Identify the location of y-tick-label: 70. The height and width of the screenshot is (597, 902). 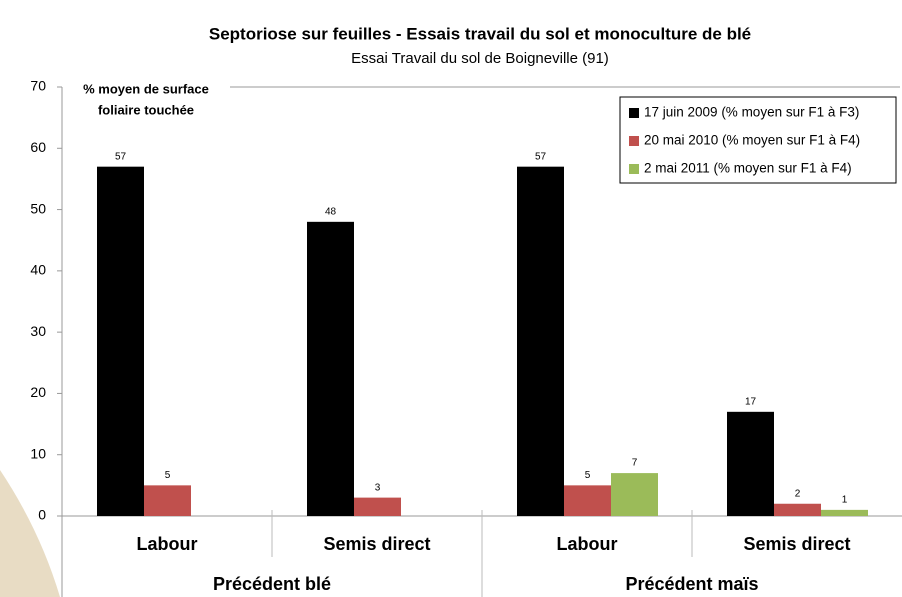
(38, 86).